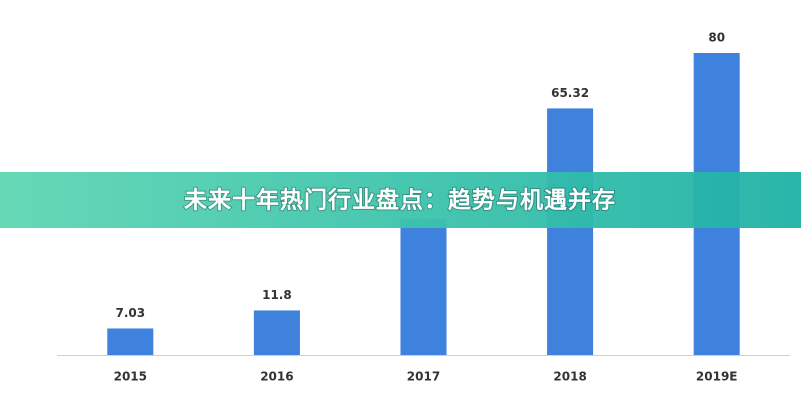 The width and height of the screenshot is (801, 400). I want to click on data-label: 7.03, so click(130, 313).